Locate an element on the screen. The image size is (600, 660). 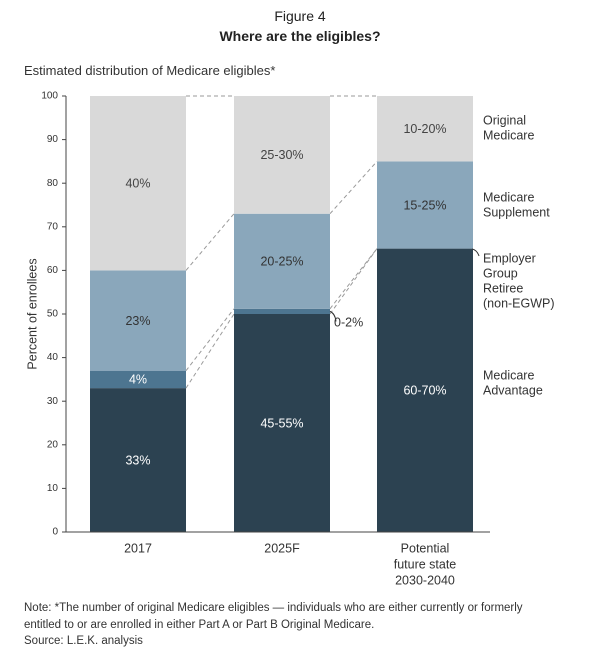
legend-label: Group is located at coordinates (500, 273).